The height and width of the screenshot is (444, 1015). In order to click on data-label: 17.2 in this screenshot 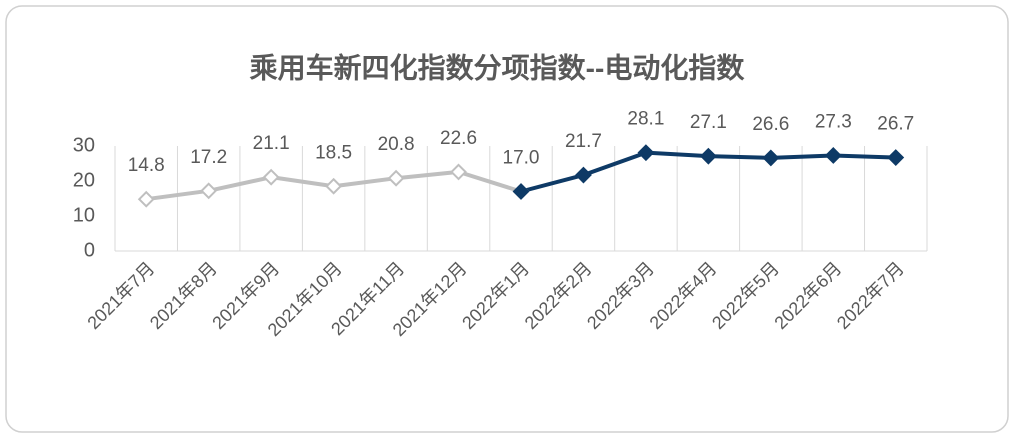, I will do `click(208, 157)`.